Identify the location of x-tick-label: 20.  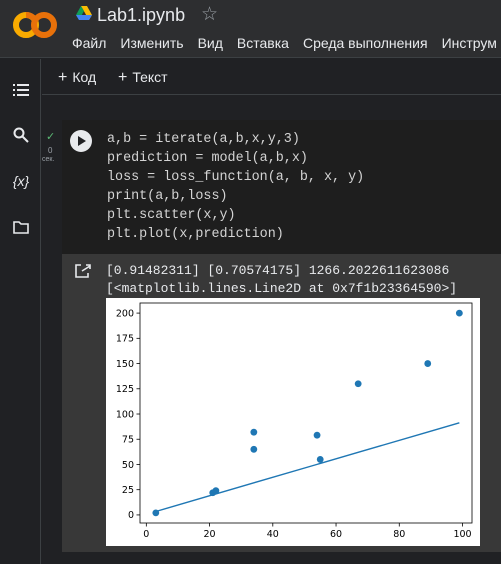
(210, 534).